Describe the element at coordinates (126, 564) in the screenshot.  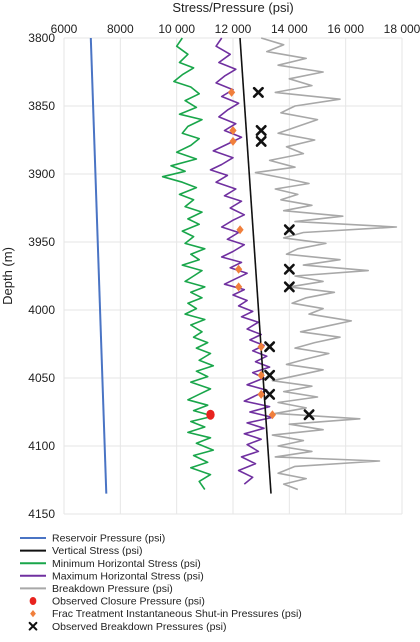
I see `legend-label-minimum-horizontal-stress: Minimum Horizontal Stress (psi)` at that location.